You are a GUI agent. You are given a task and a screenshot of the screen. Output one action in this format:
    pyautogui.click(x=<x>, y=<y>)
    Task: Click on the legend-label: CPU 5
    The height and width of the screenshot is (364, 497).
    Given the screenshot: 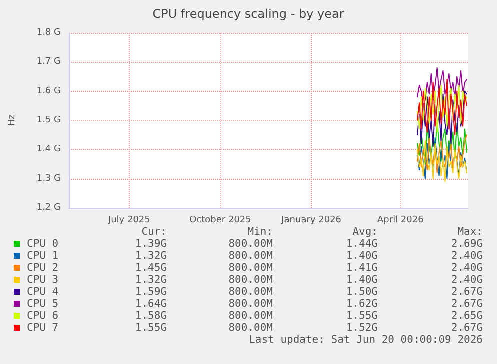 What is the action you would take?
    pyautogui.click(x=43, y=304)
    